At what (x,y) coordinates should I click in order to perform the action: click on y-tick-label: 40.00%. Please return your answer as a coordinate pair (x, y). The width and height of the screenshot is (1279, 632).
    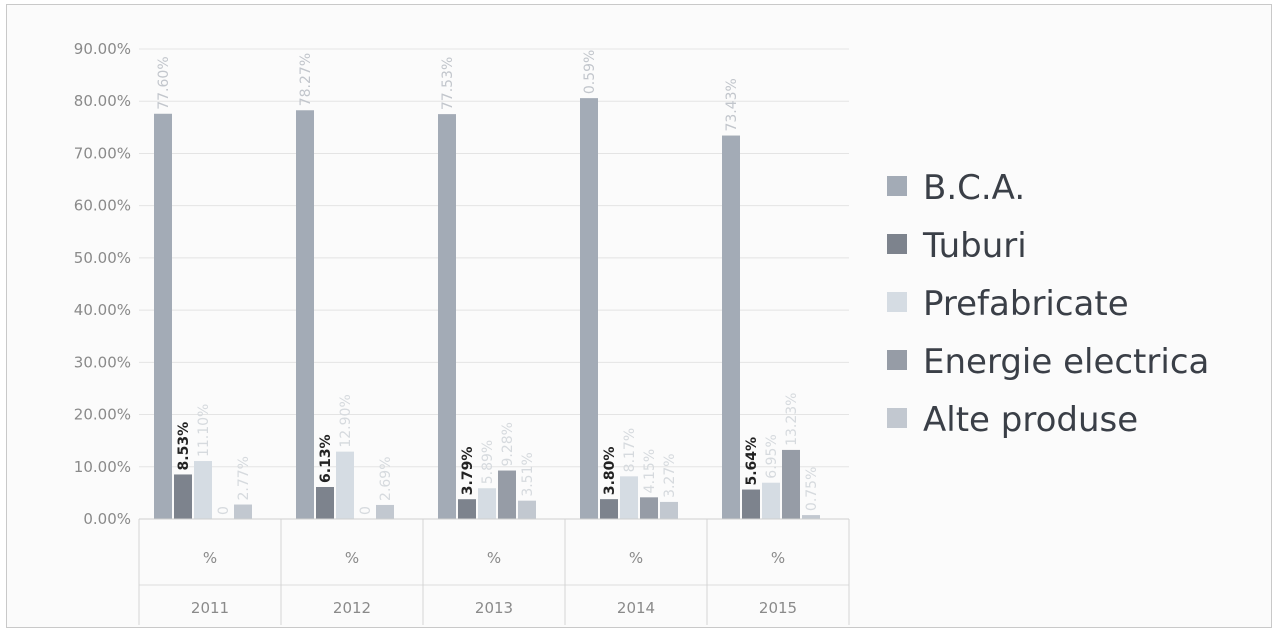
    Looking at the image, I should click on (102, 310).